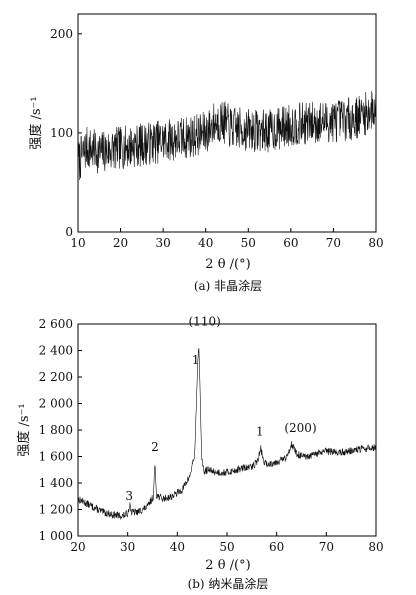  What do you see at coordinates (56, 377) in the screenshot?
I see `y-tick-label: 2 200` at bounding box center [56, 377].